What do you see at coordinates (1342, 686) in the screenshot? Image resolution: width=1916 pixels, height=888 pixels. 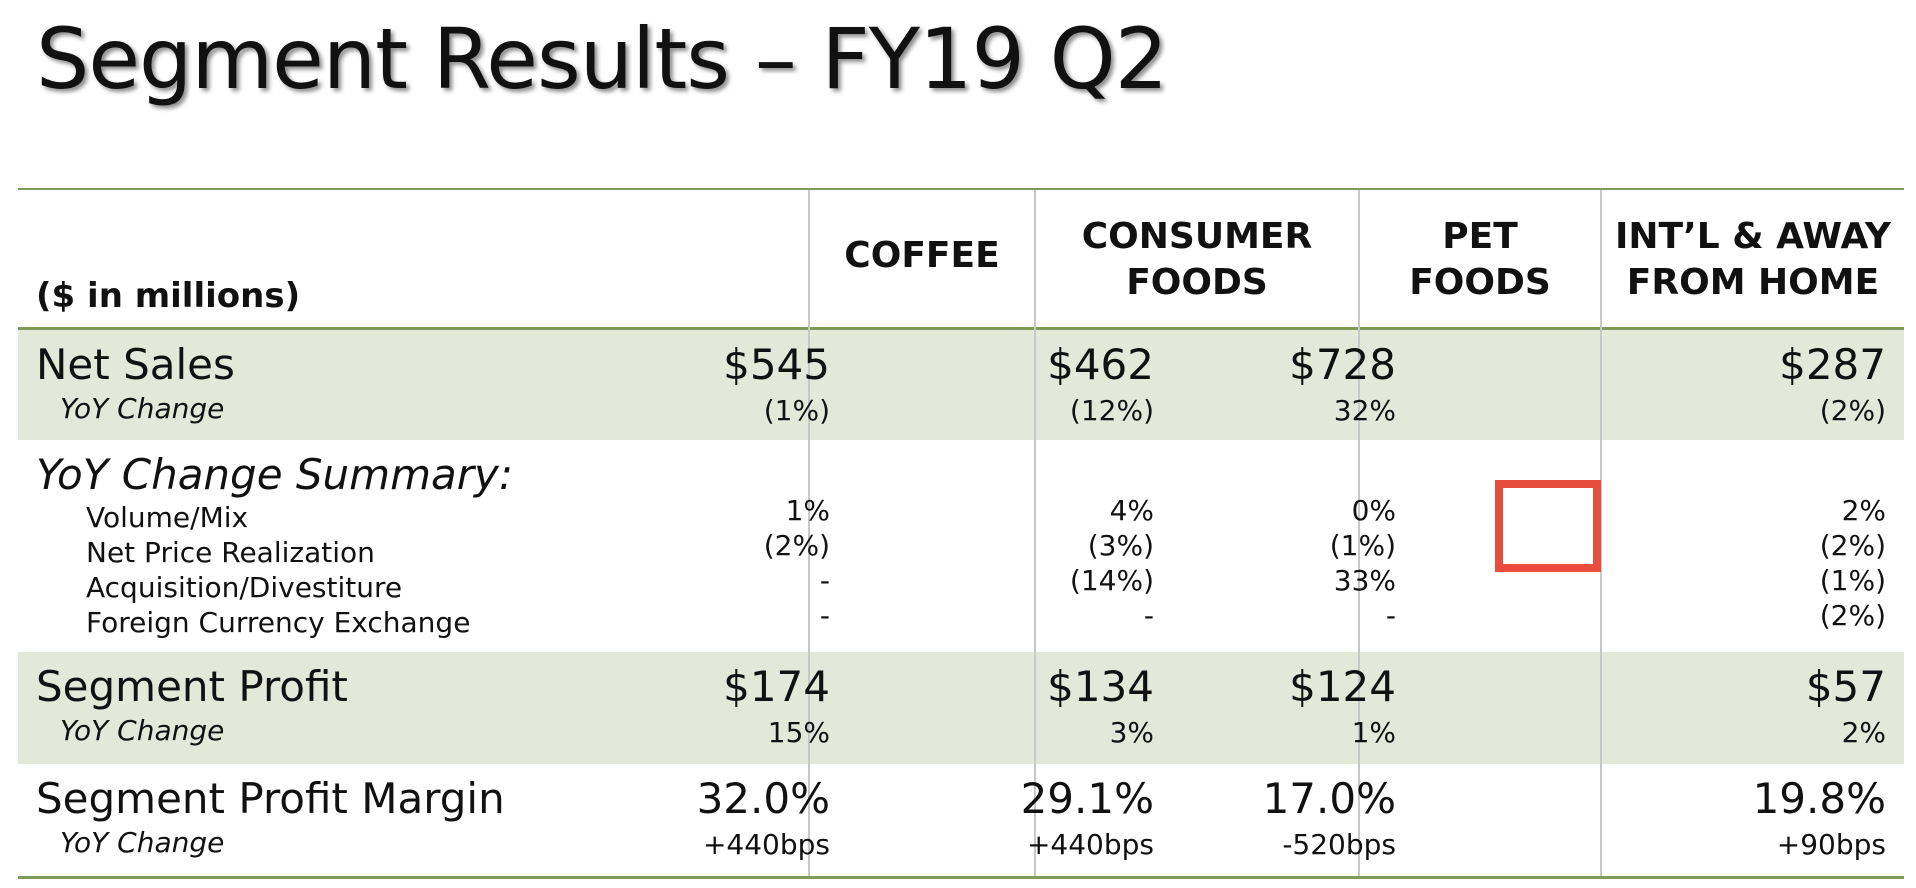 I see `segment-profit-value: $124` at bounding box center [1342, 686].